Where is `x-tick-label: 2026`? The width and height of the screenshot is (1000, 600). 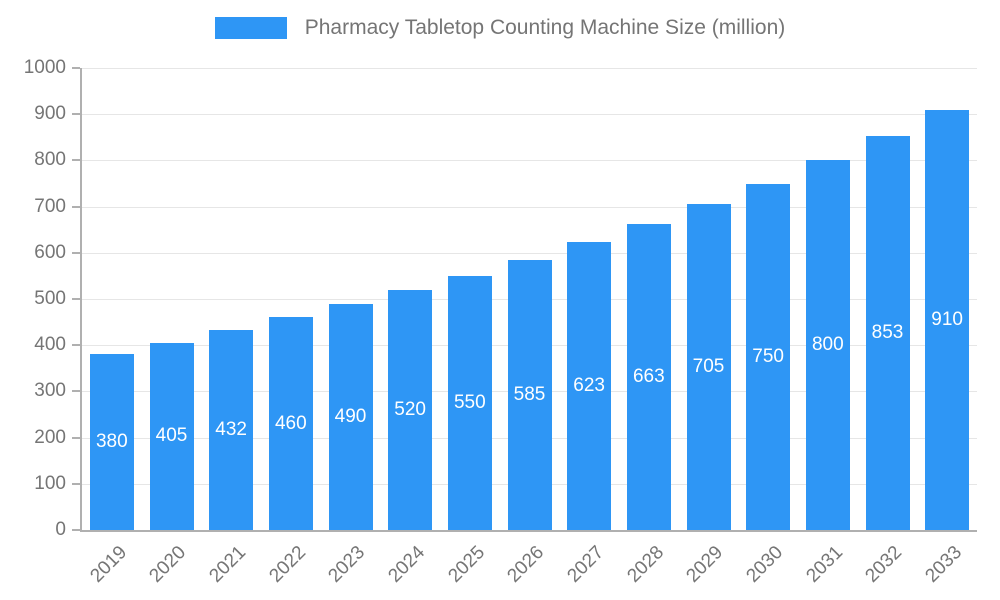
x-tick-label: 2026 is located at coordinates (526, 564).